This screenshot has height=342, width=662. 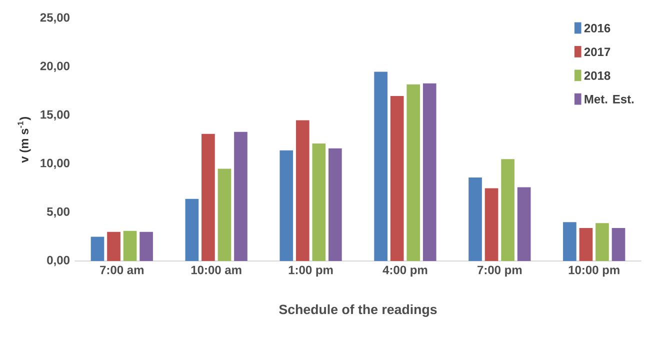 What do you see at coordinates (609, 99) in the screenshot?
I see `legend-label: Met. Est.` at bounding box center [609, 99].